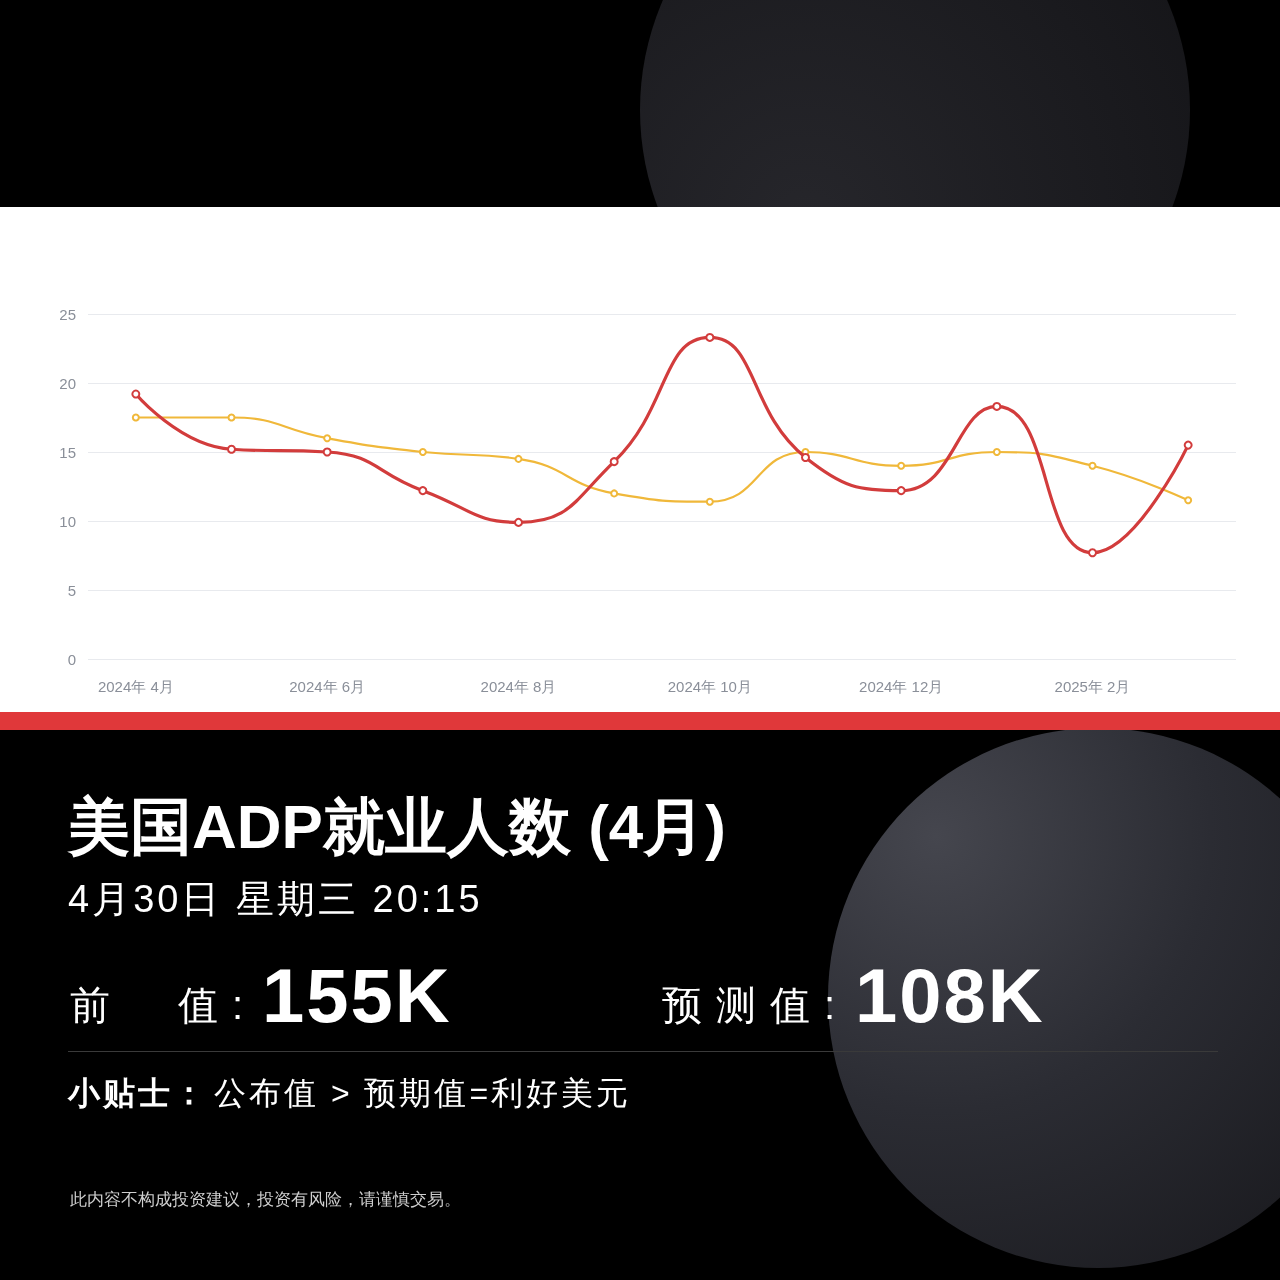 This screenshot has height=1280, width=1280. Describe the element at coordinates (756, 1005) in the screenshot. I see `text: 预测值:` at that location.